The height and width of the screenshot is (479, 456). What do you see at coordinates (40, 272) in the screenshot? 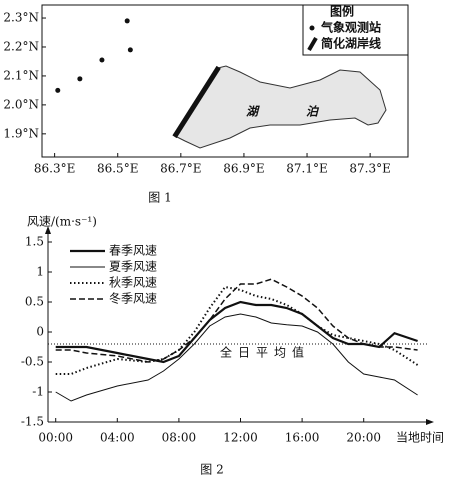
I see `y-tick-label: 1` at bounding box center [40, 272].